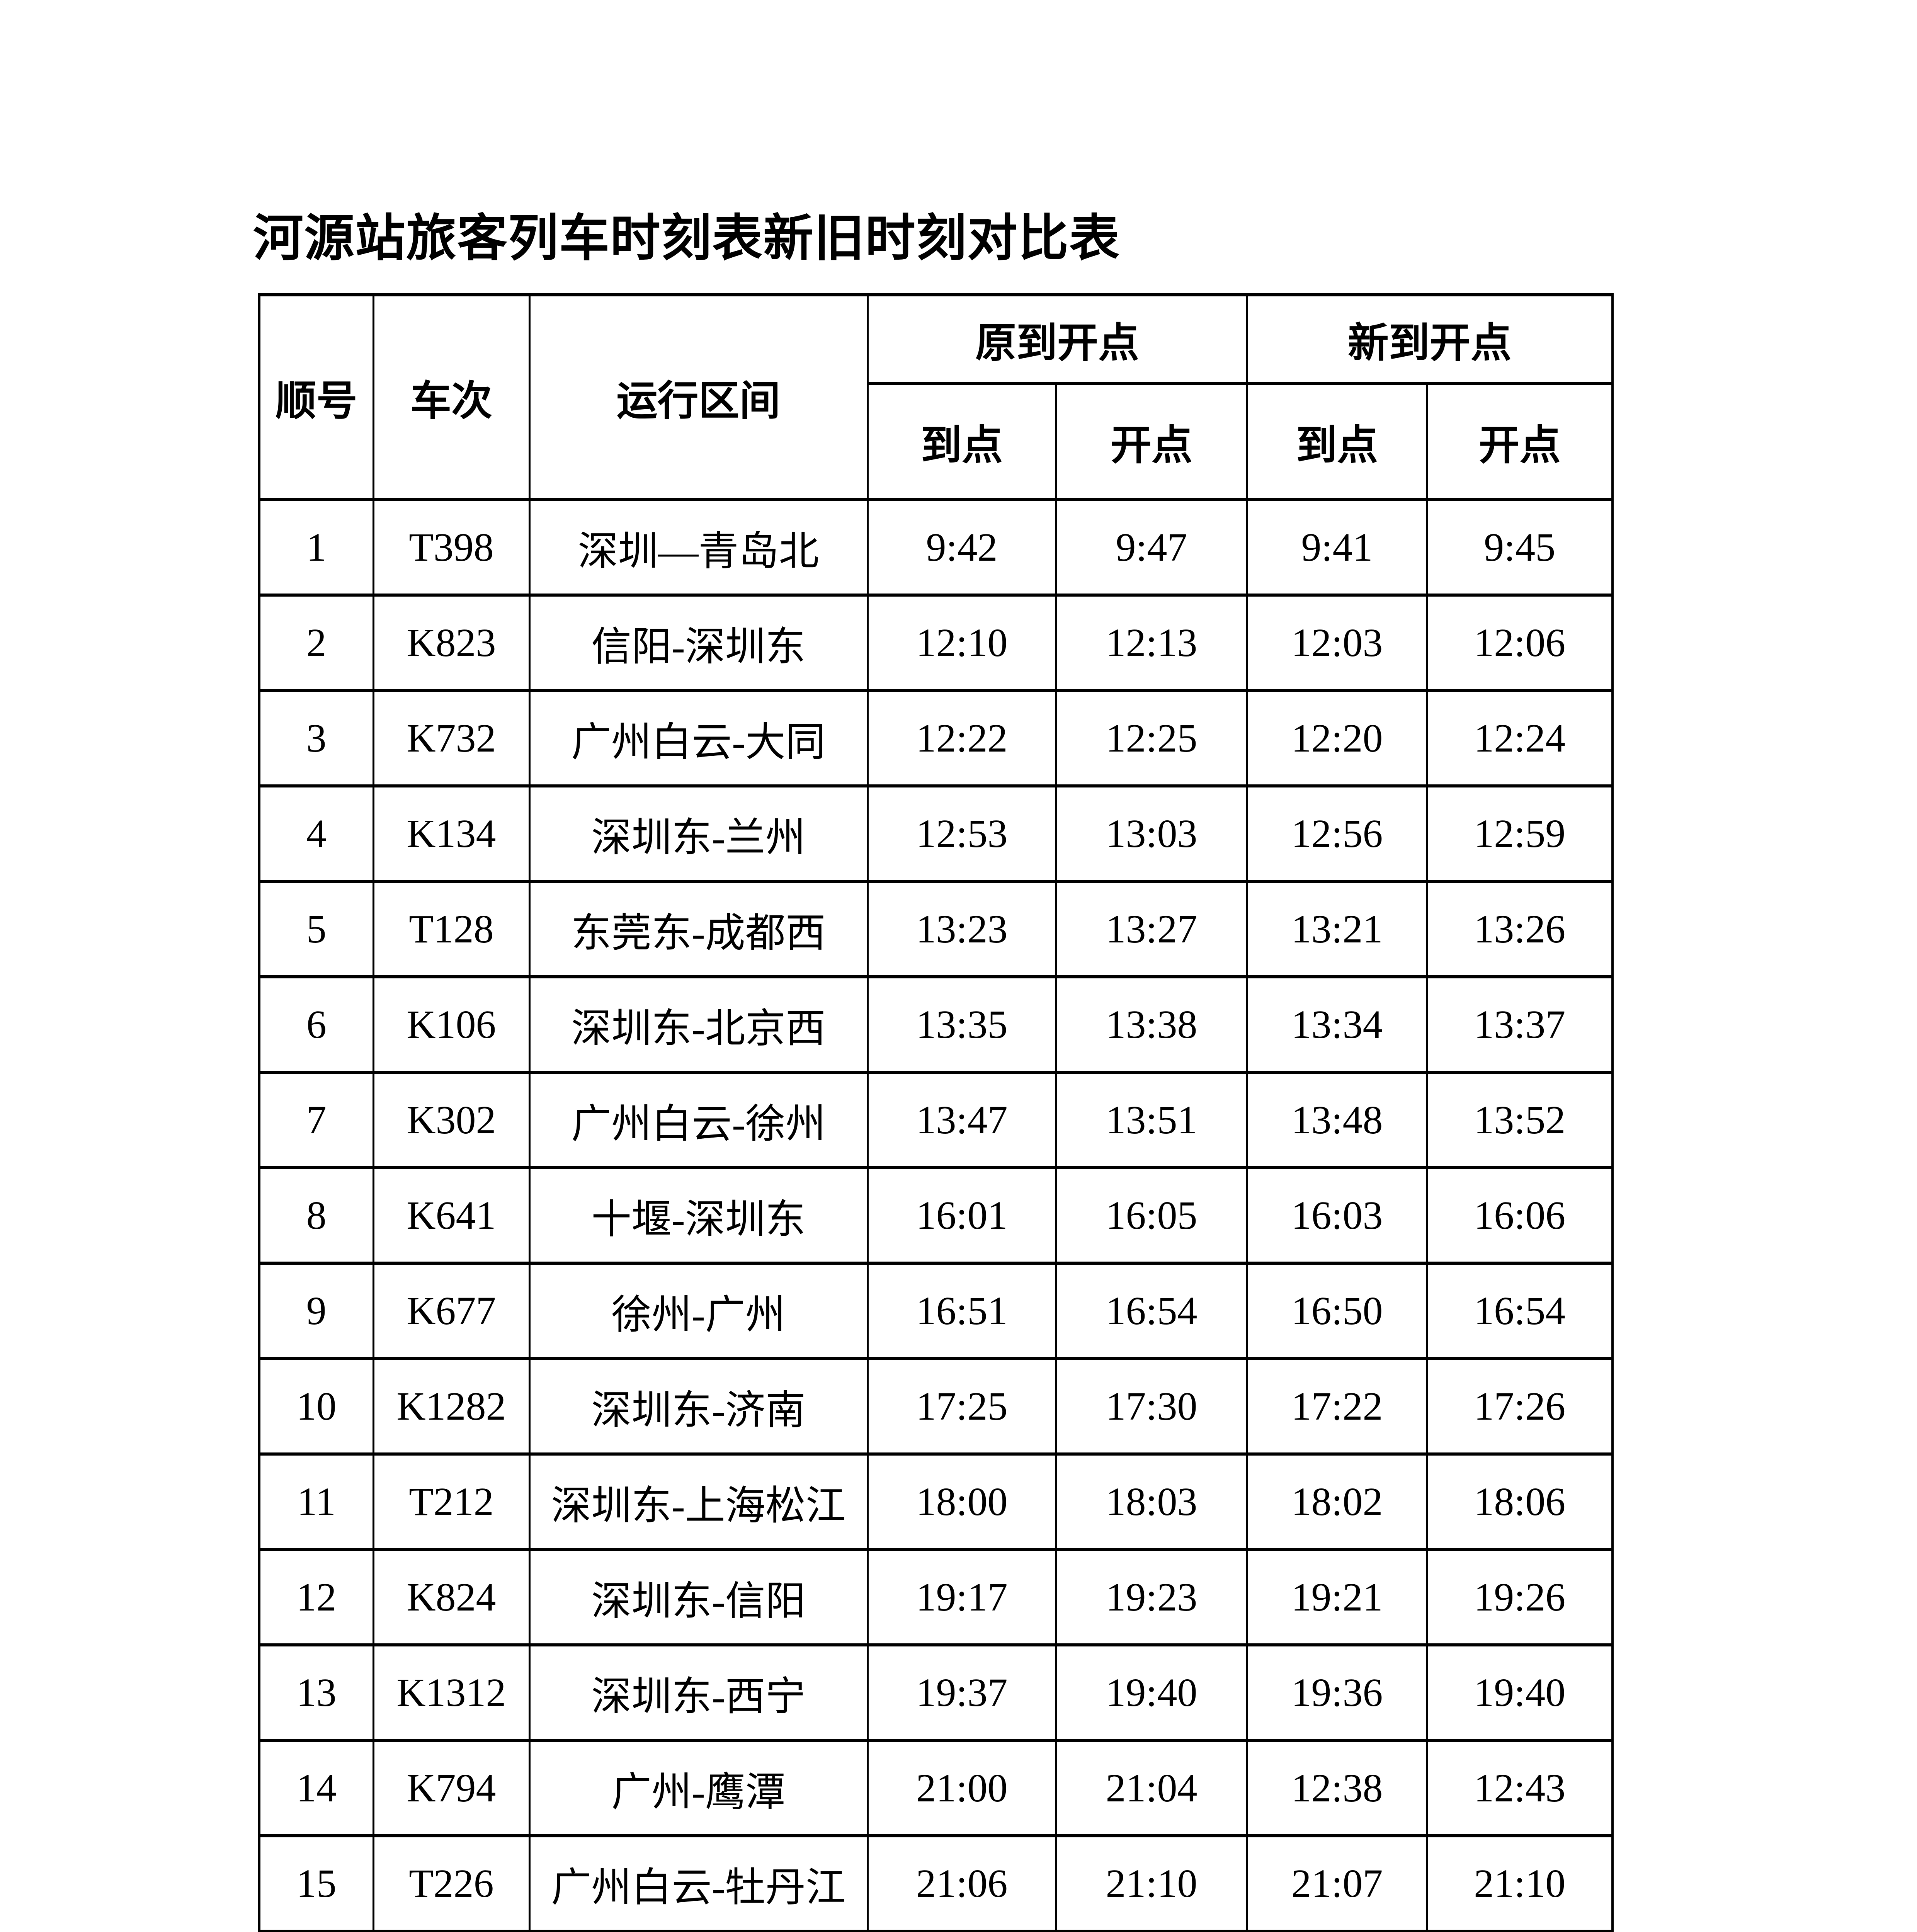 The width and height of the screenshot is (1917, 1932). Describe the element at coordinates (1520, 928) in the screenshot. I see `new-departure-cell: 13:26` at that location.